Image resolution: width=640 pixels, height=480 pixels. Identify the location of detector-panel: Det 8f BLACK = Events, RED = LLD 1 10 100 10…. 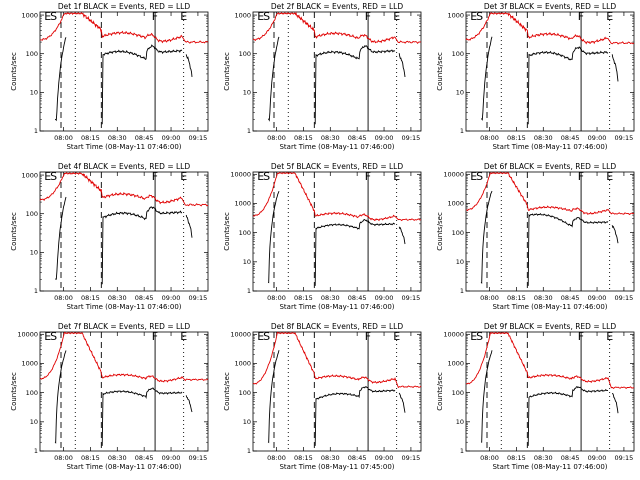
(322, 396).